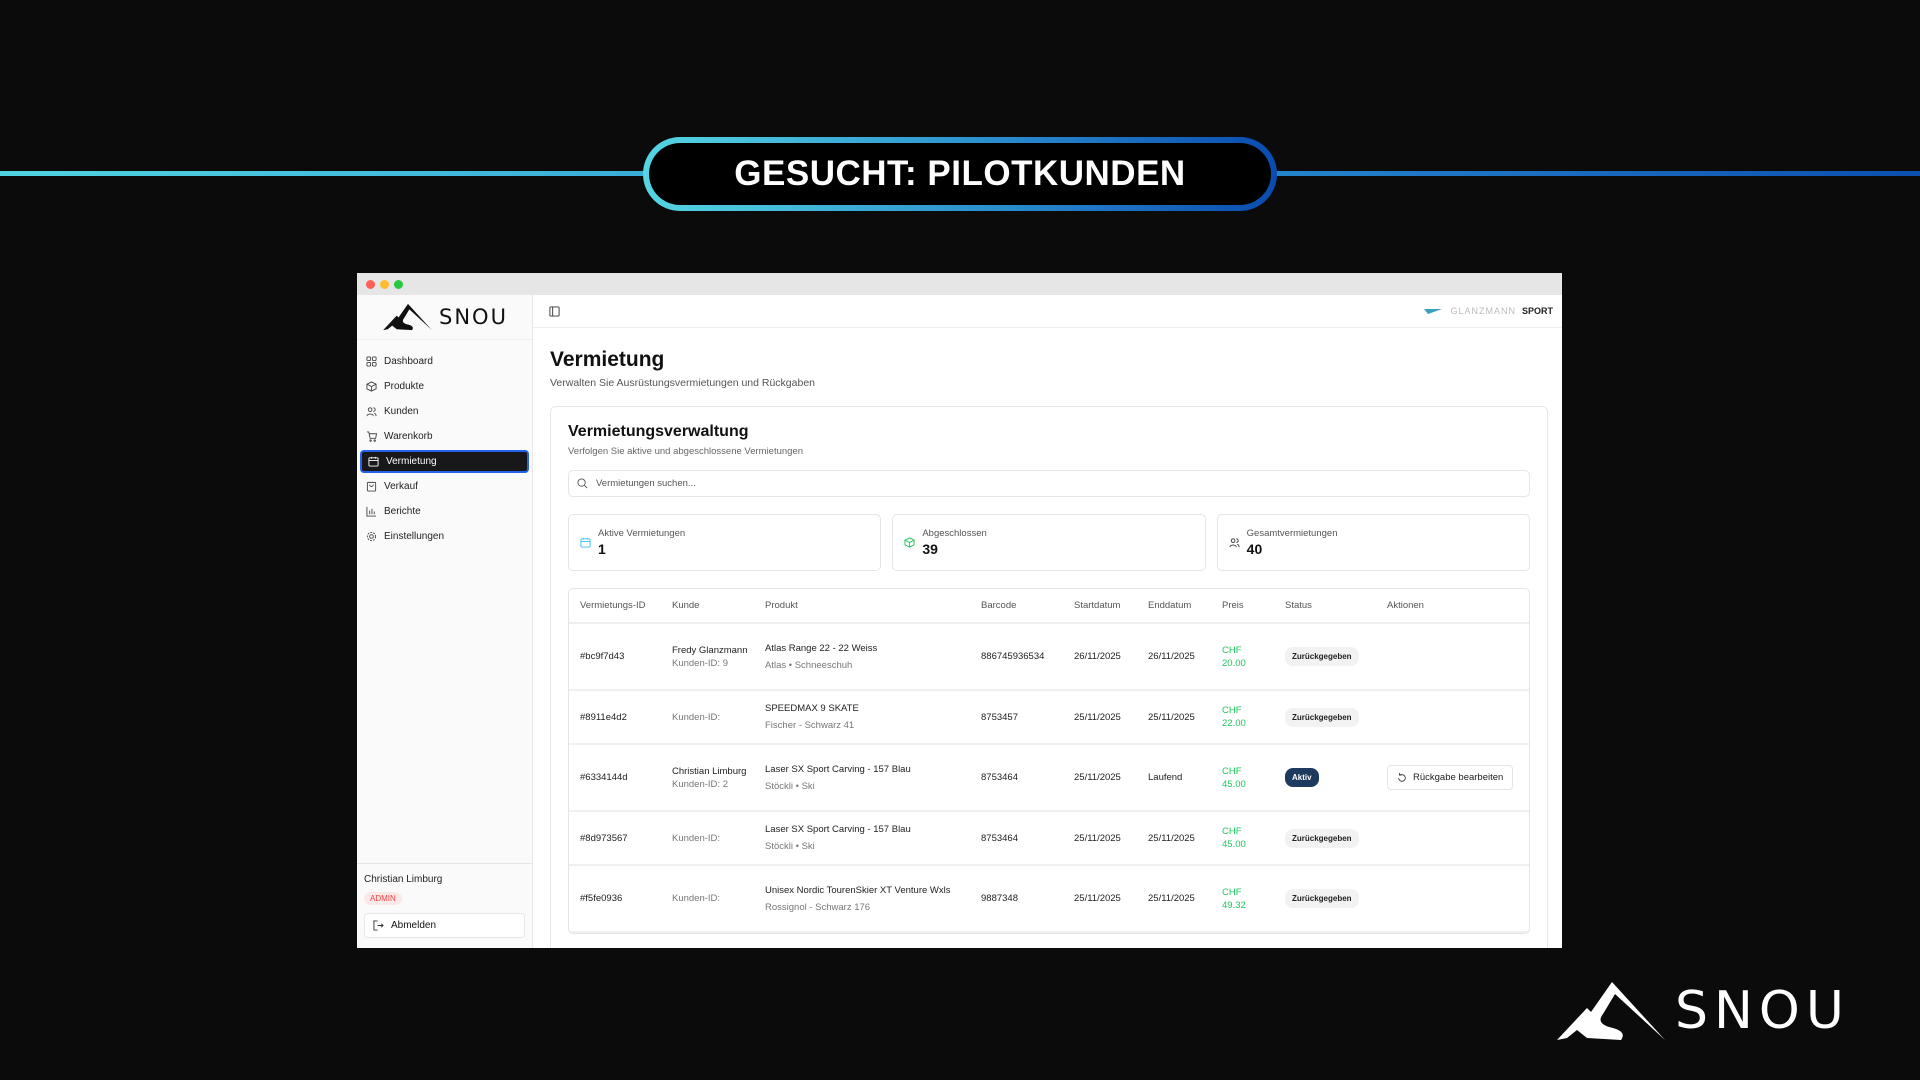  I want to click on customer-name: Fredy Glanzmann, so click(710, 650).